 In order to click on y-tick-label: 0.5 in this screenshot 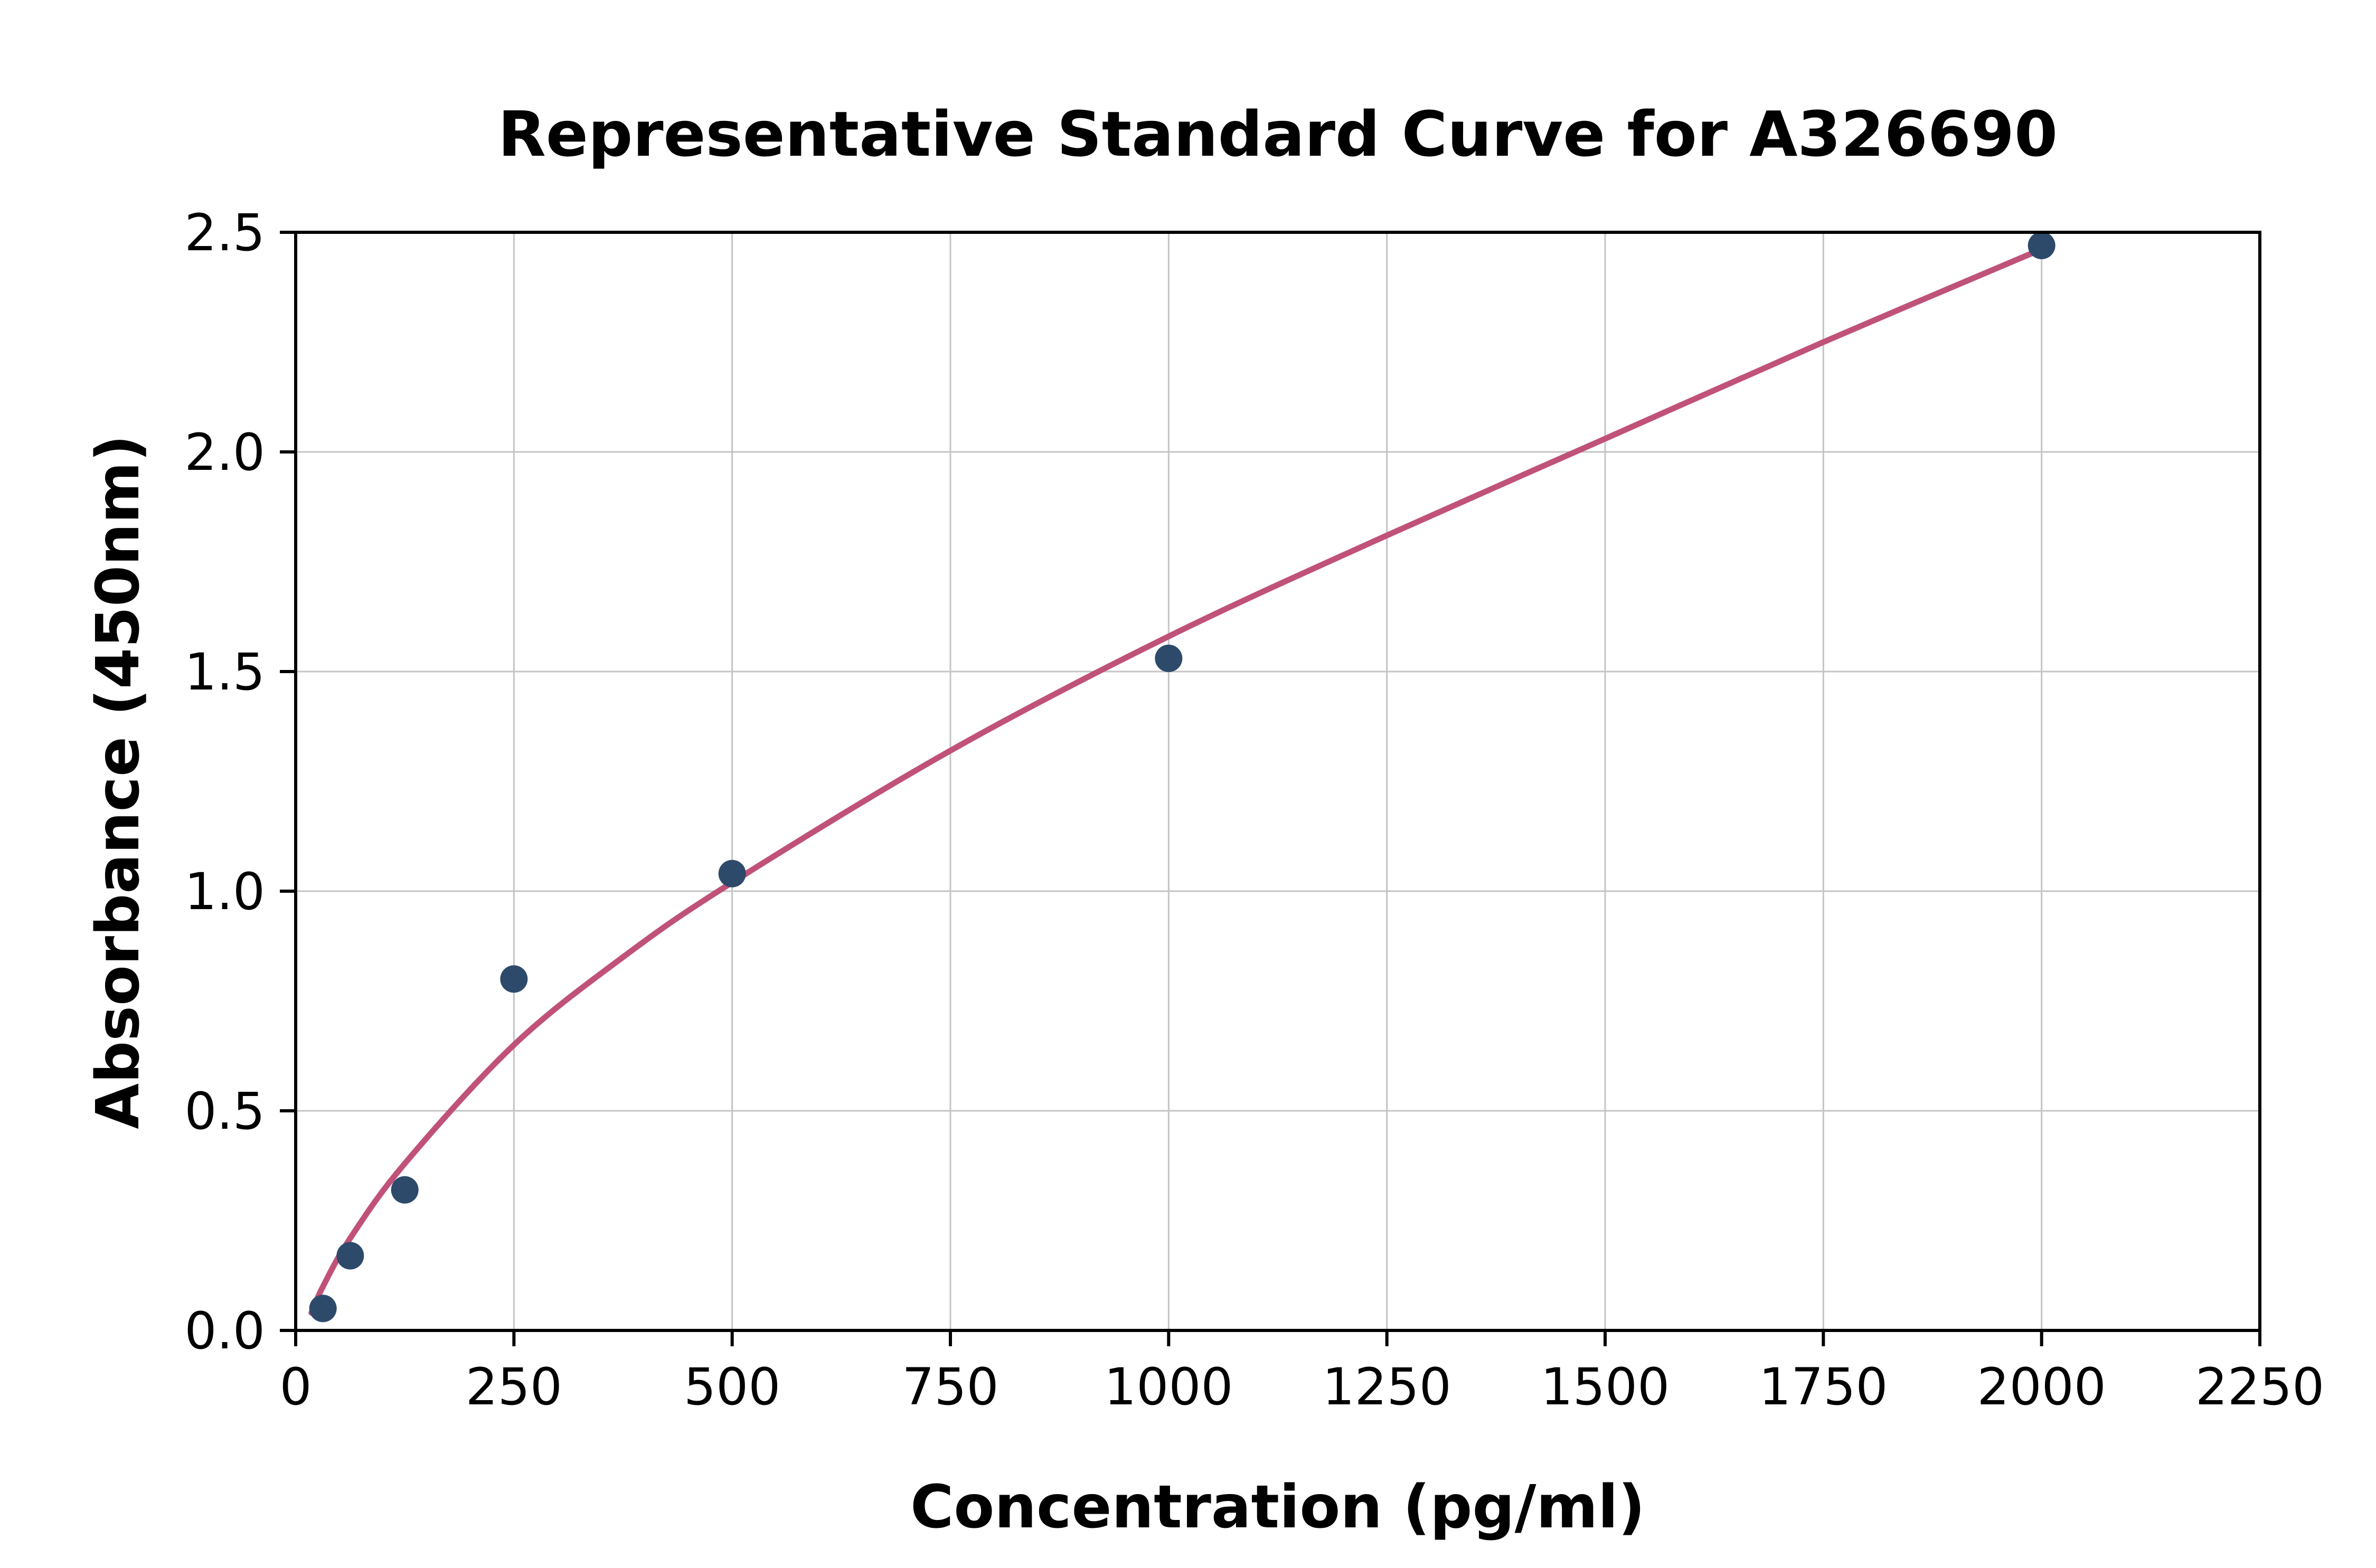, I will do `click(224, 1112)`.